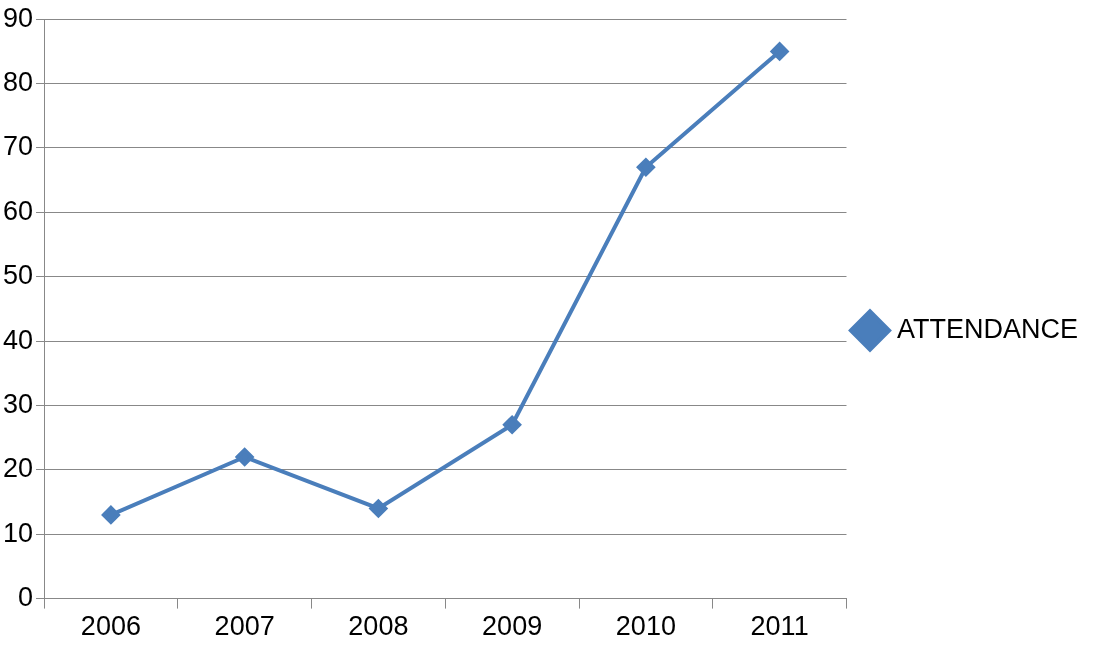 The image size is (1098, 647). I want to click on x-tick-label: 2008, so click(378, 626).